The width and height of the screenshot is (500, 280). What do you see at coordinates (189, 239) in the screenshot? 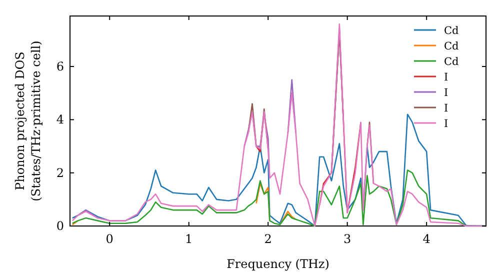
I see `x-tick-label: 1` at bounding box center [189, 239].